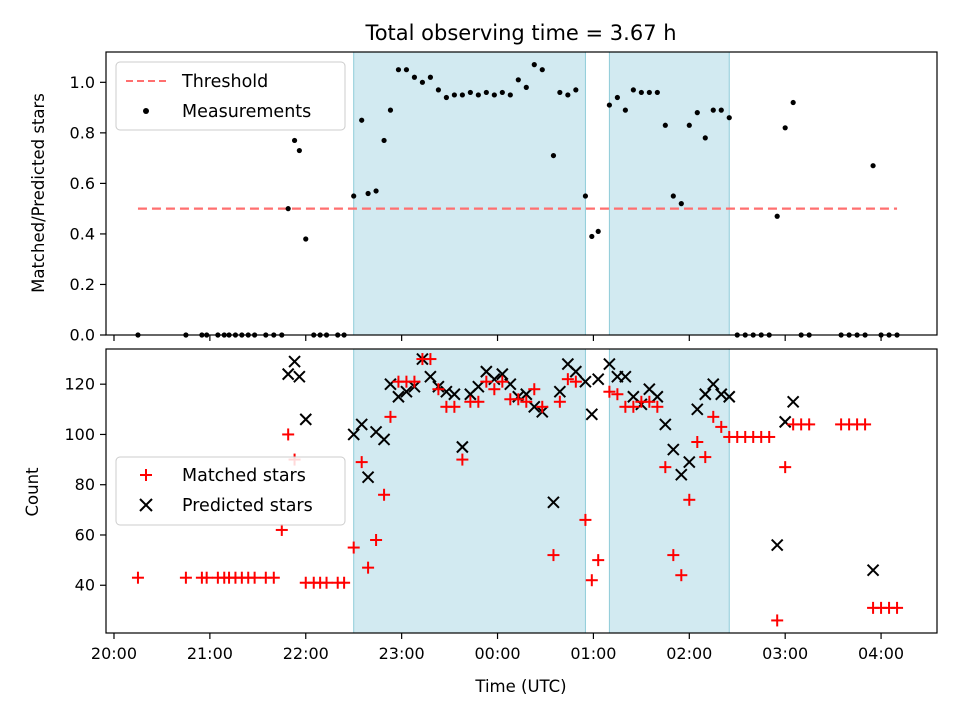  What do you see at coordinates (230, 96) in the screenshot?
I see `top-legend: Threshold Measurements` at bounding box center [230, 96].